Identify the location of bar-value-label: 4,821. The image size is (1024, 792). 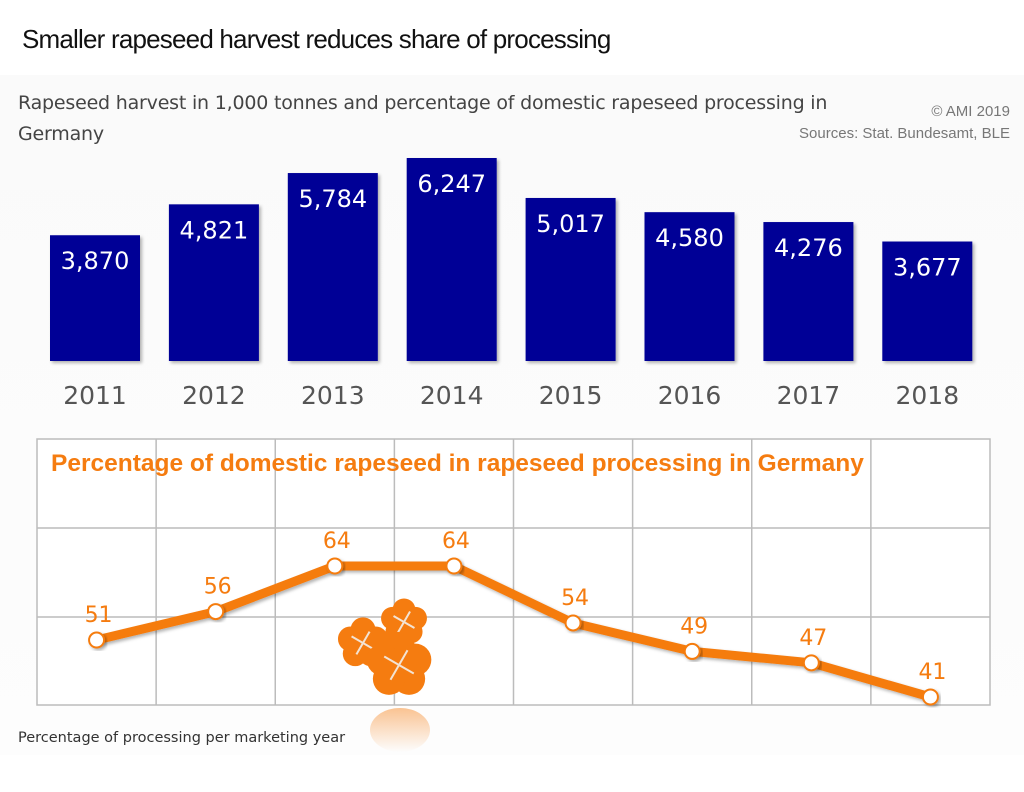
(214, 230).